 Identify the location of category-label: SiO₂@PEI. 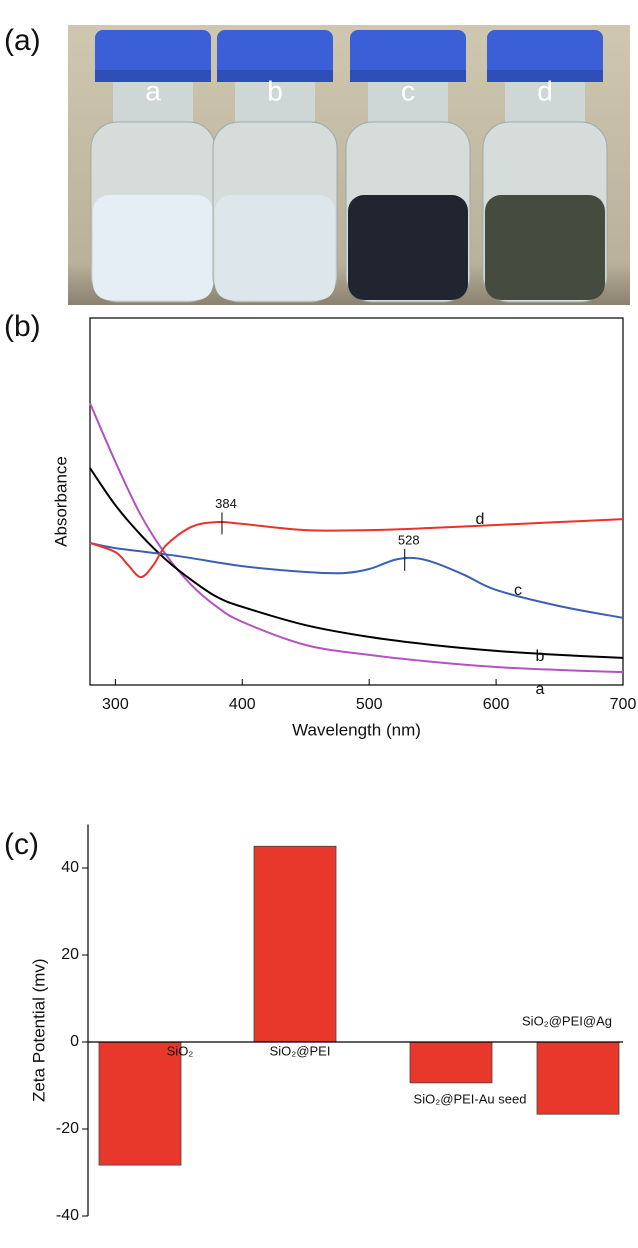
(300, 1050).